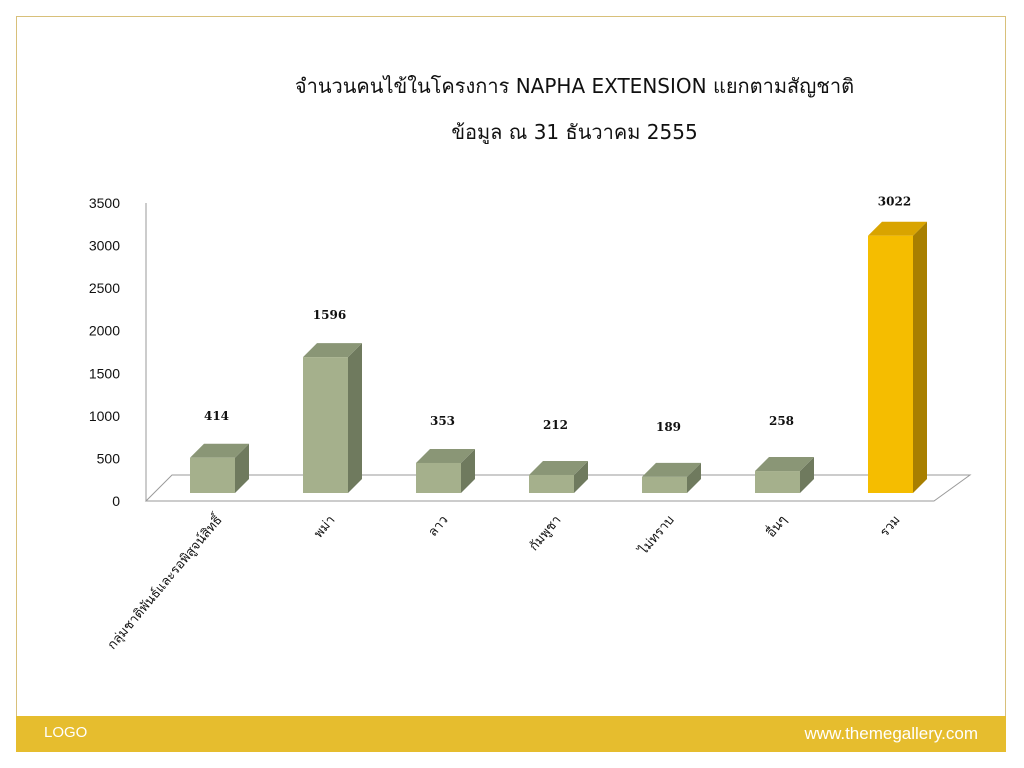 The width and height of the screenshot is (1024, 768). I want to click on category-label: อื่นๆ, so click(776, 526).